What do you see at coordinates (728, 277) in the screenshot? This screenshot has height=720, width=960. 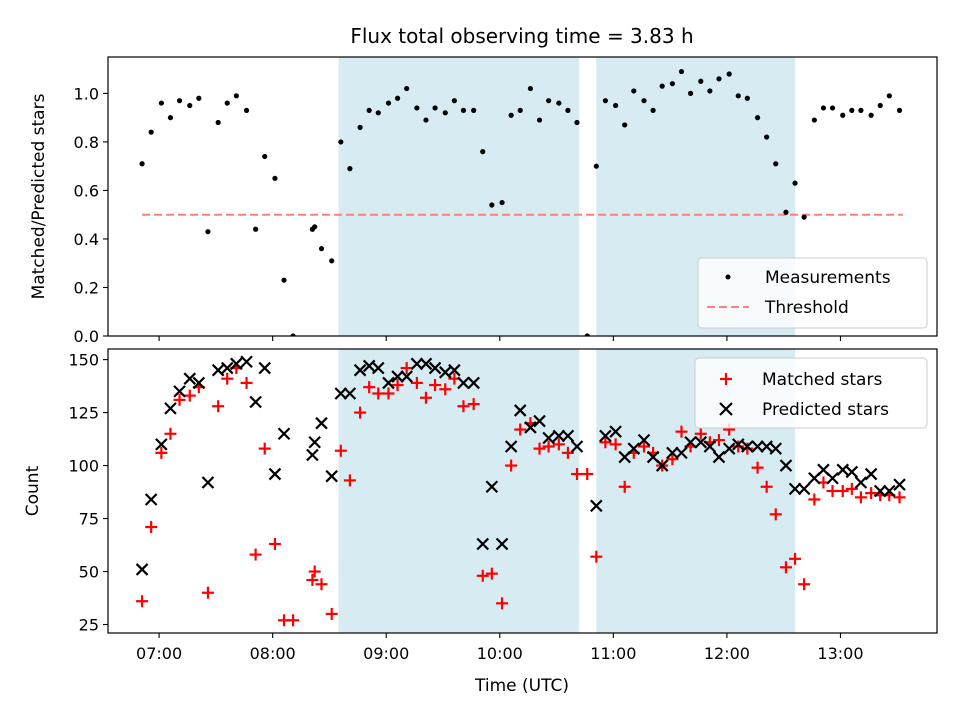 I see `legend-measurements-marker` at bounding box center [728, 277].